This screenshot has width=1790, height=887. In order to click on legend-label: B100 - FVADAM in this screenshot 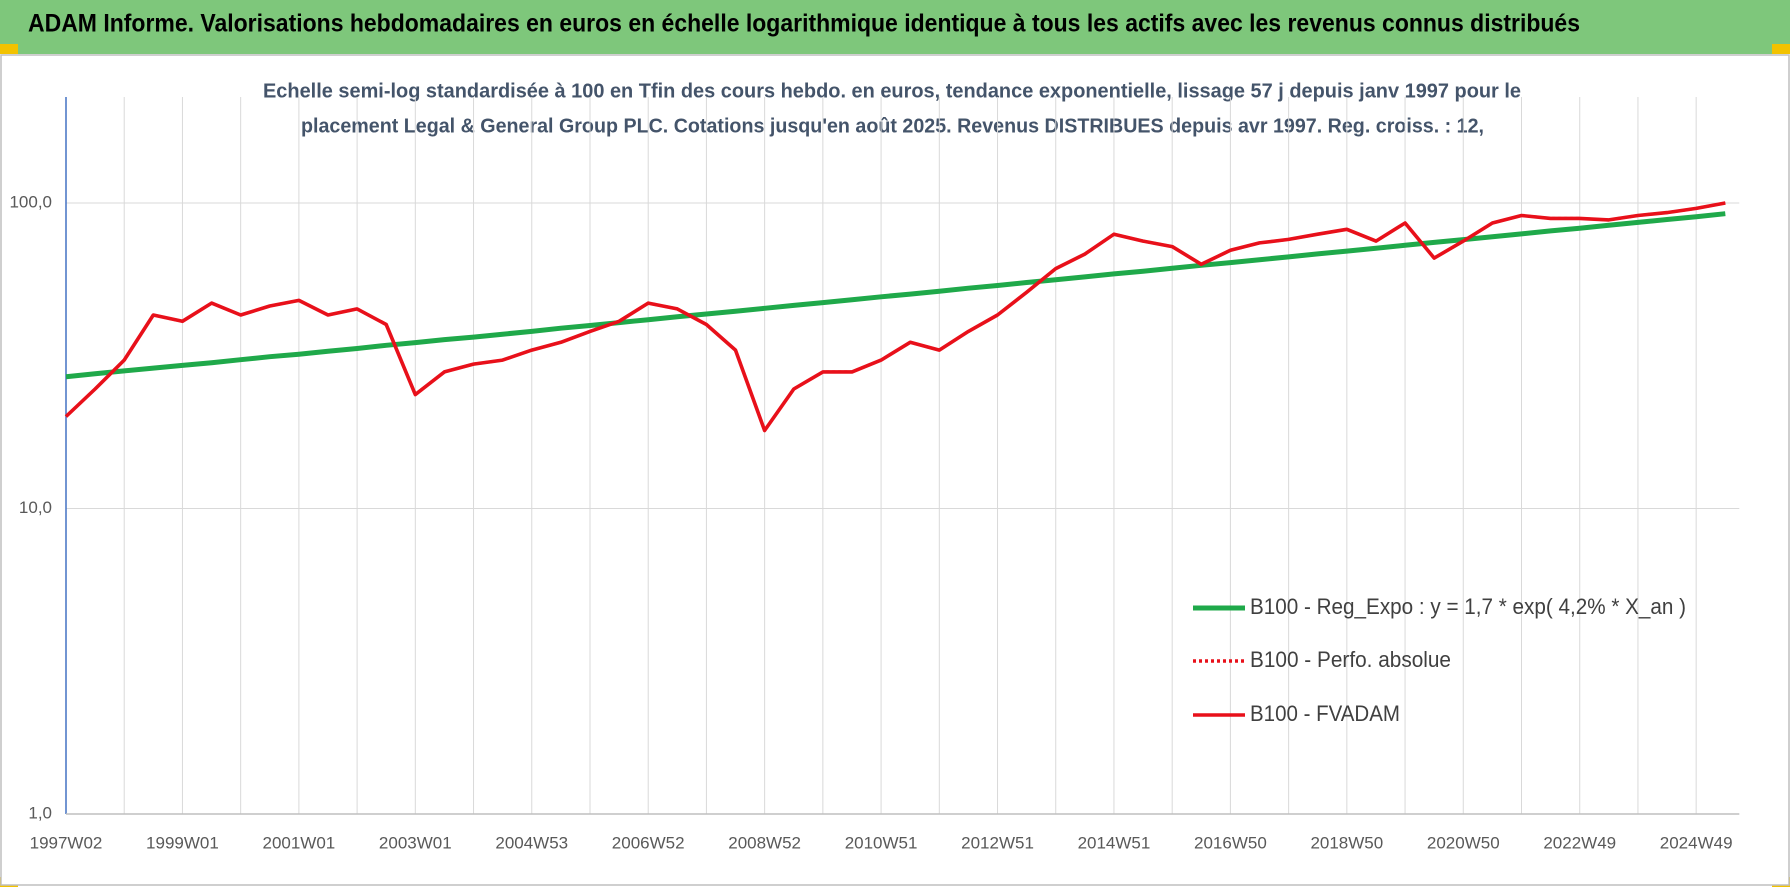, I will do `click(1325, 713)`.